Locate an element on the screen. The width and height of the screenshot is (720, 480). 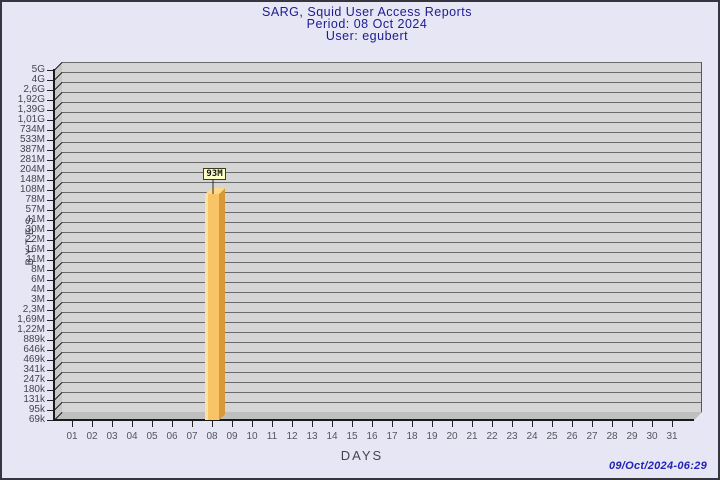
y-tick-label: 41M is located at coordinates (35, 219).